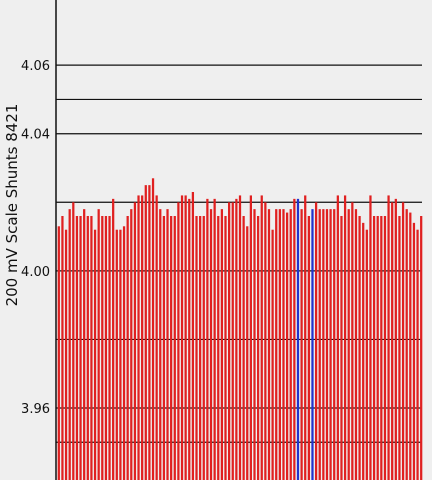 The width and height of the screenshot is (432, 480). I want to click on y-tick-label: 4.04, so click(35, 135).